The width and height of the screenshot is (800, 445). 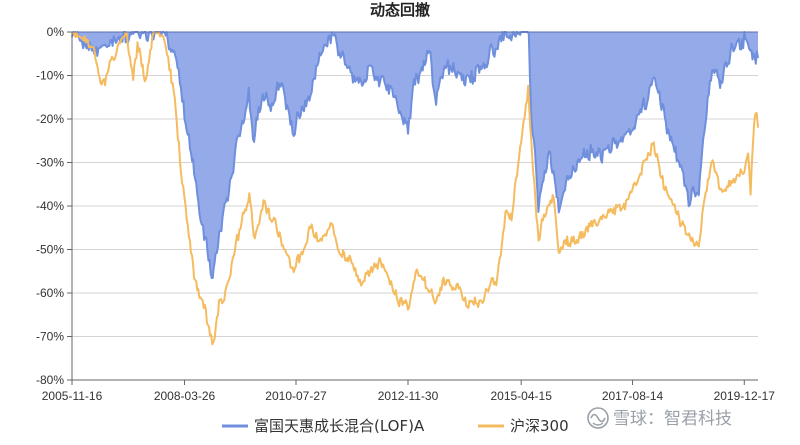 What do you see at coordinates (400, 10) in the screenshot?
I see `chart-title: 动态回撤` at bounding box center [400, 10].